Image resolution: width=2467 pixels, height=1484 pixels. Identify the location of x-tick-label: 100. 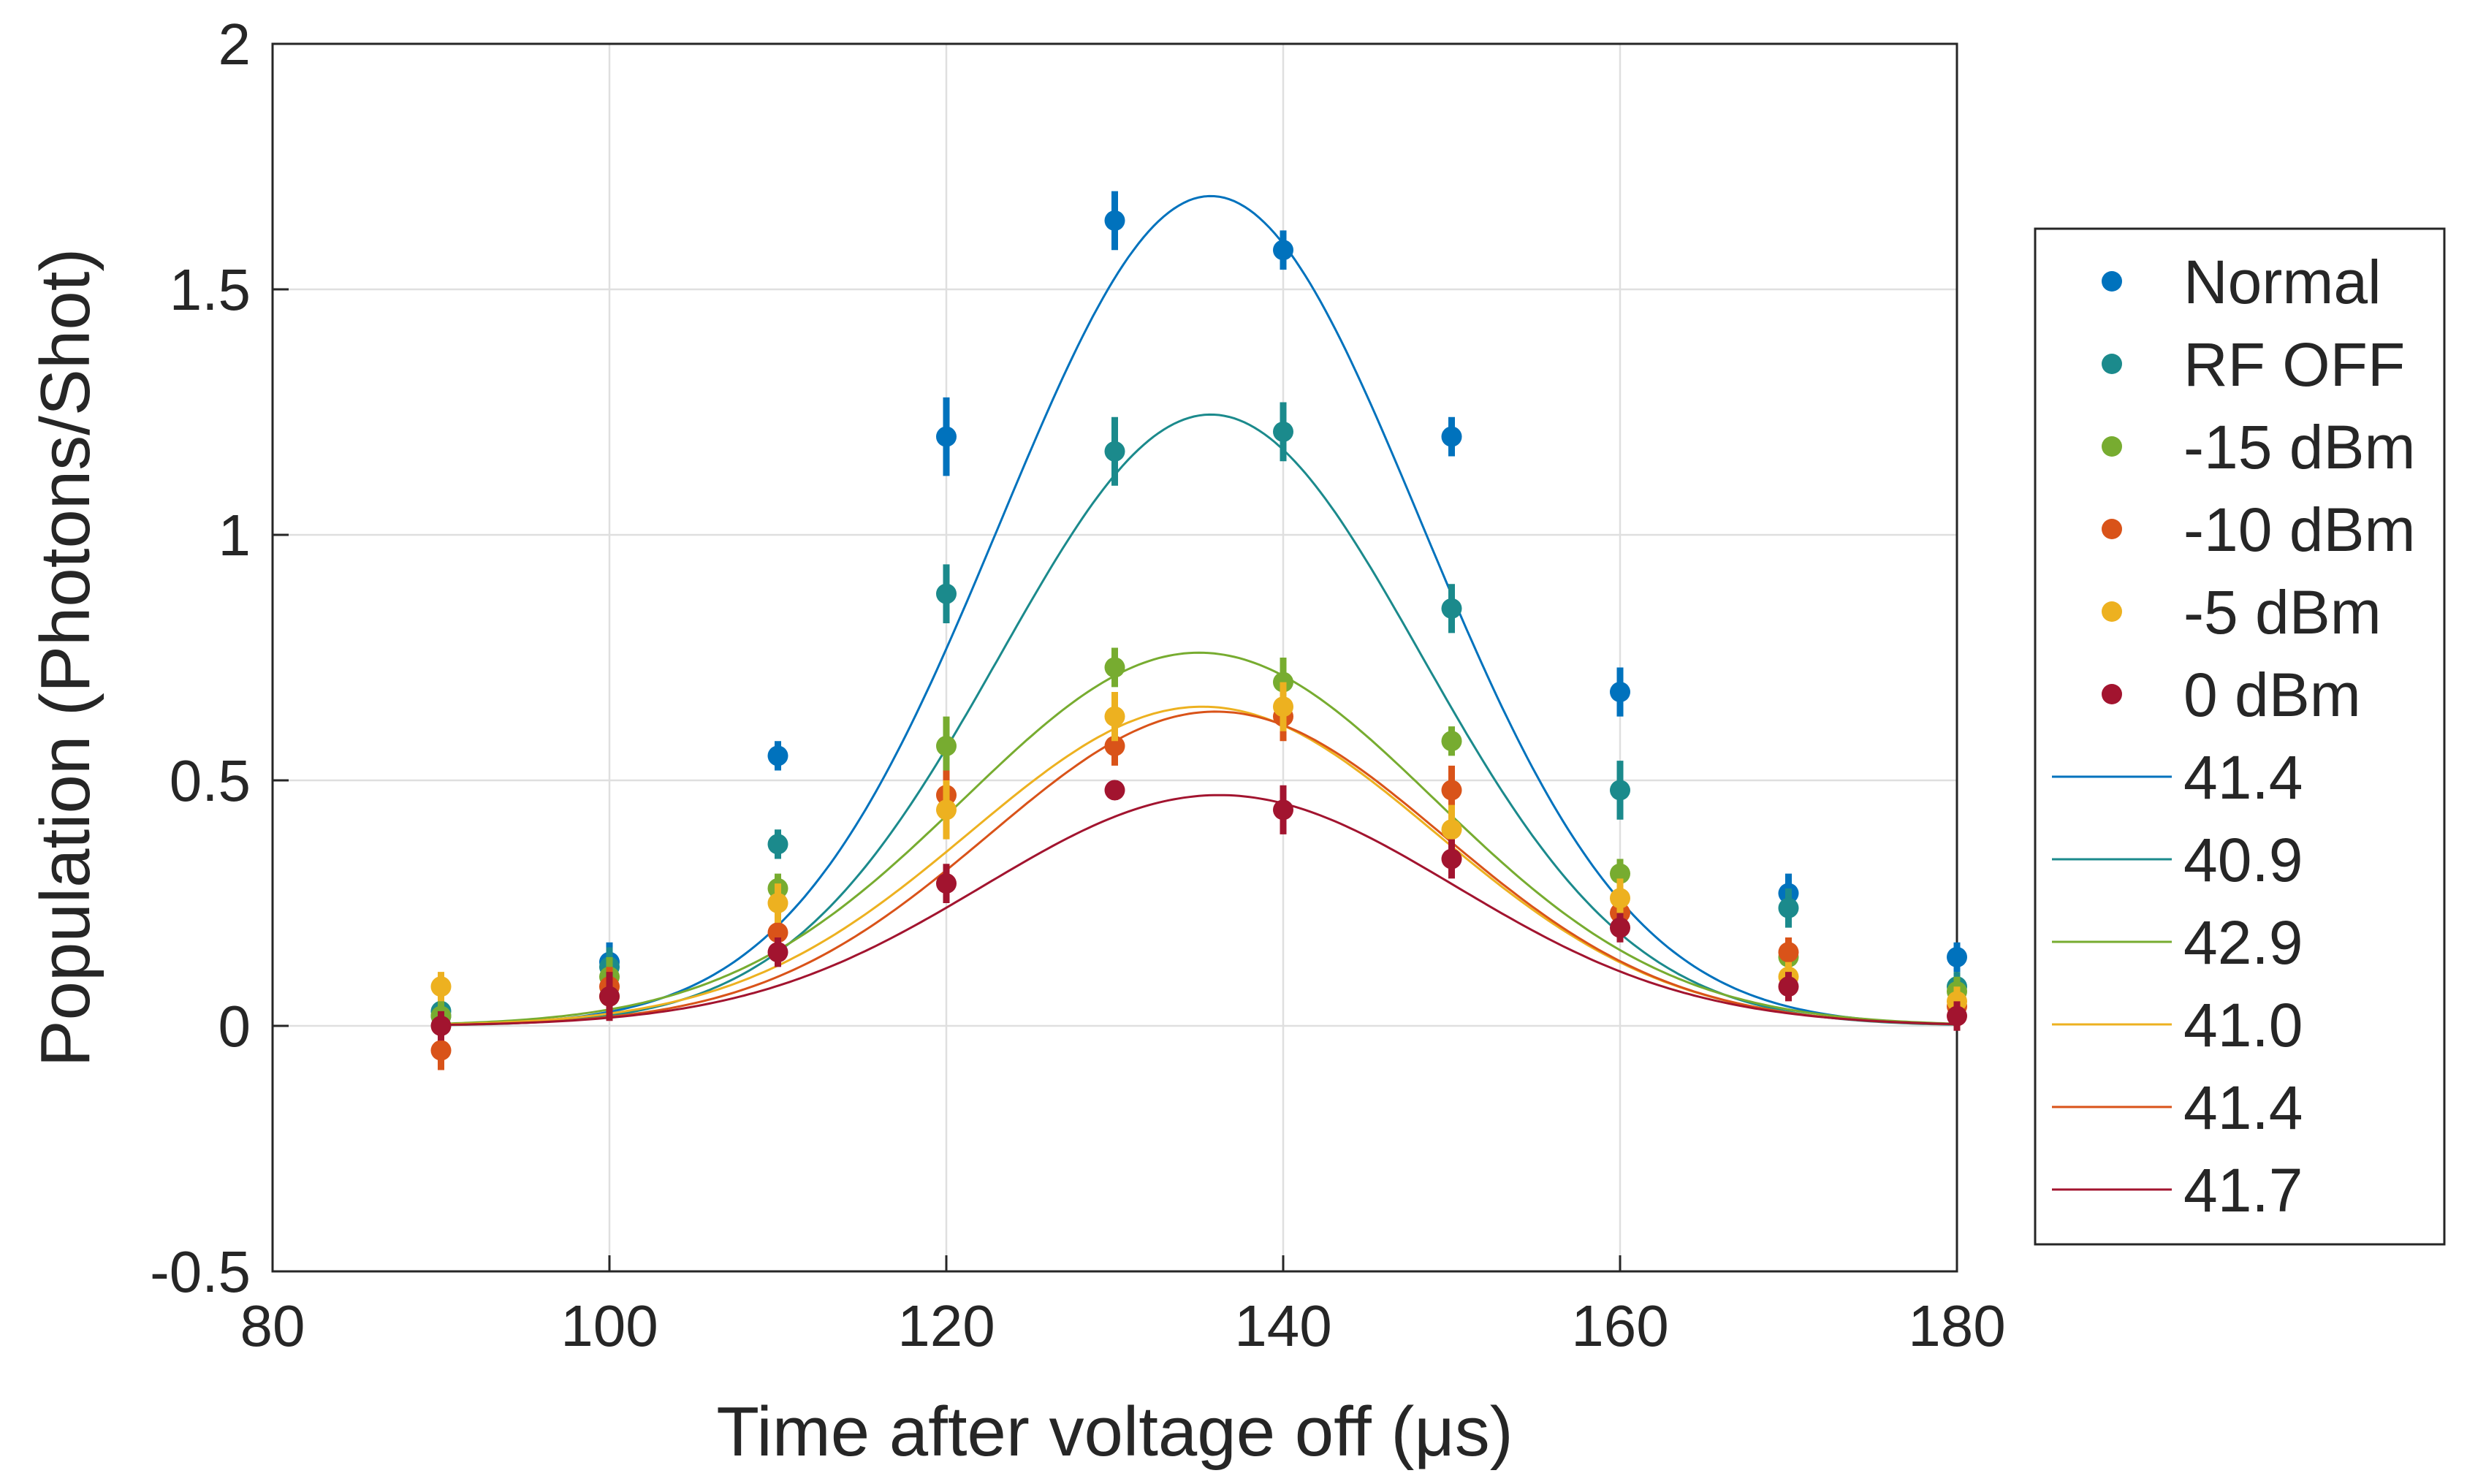
(609, 1325).